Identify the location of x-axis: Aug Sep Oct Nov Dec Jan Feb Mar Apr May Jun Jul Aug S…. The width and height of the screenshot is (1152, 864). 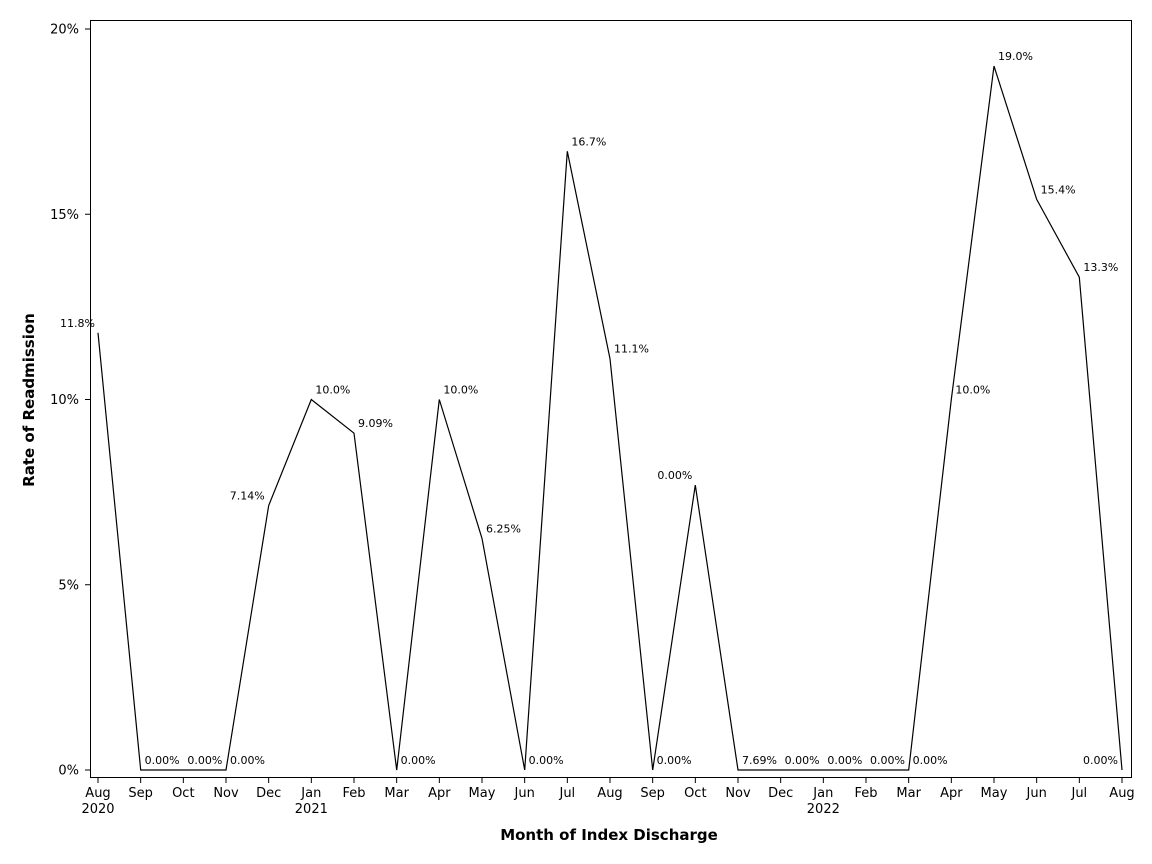
(608, 797).